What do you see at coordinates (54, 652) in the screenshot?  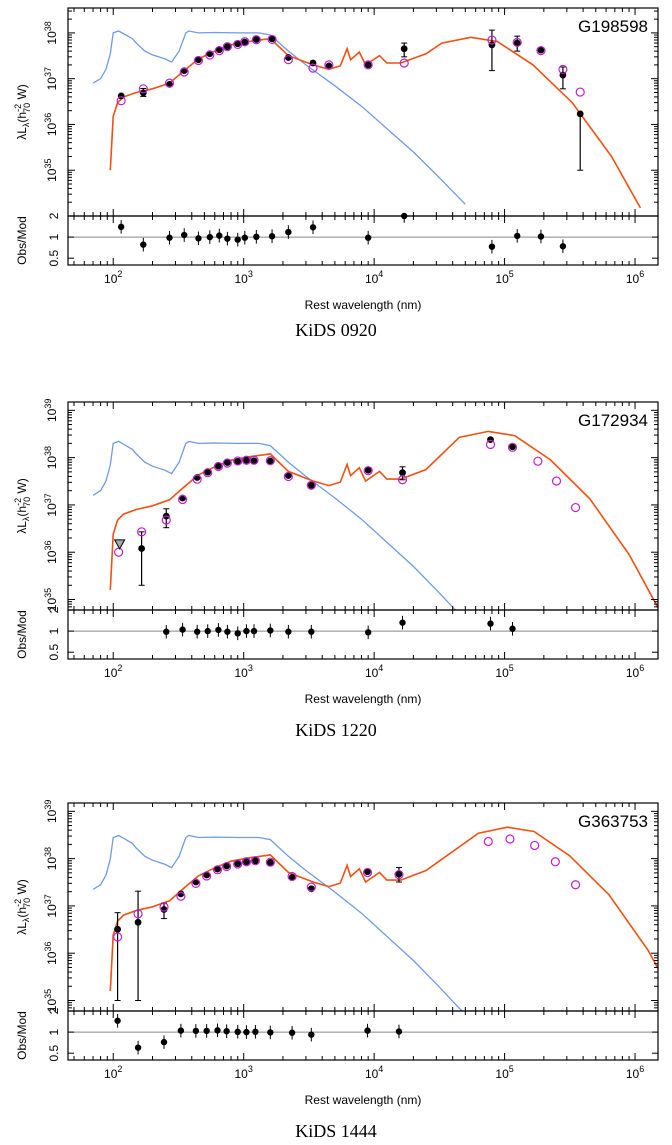 I see `ratio-tick-label: 0.5` at bounding box center [54, 652].